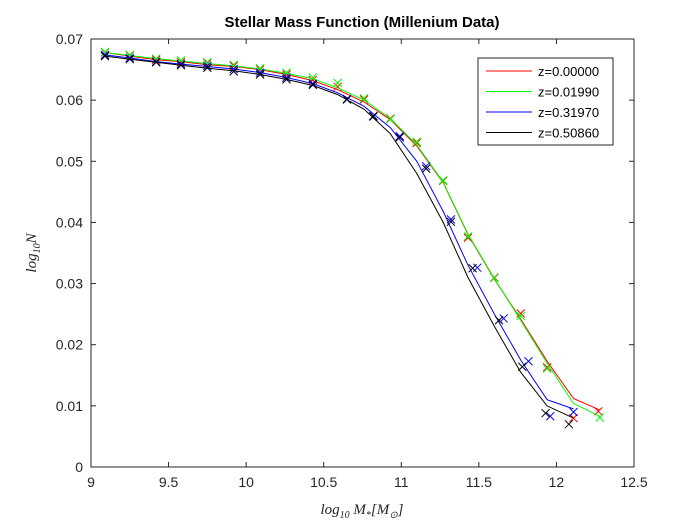 The height and width of the screenshot is (525, 700). What do you see at coordinates (246, 482) in the screenshot?
I see `x-tick-label: 10` at bounding box center [246, 482].